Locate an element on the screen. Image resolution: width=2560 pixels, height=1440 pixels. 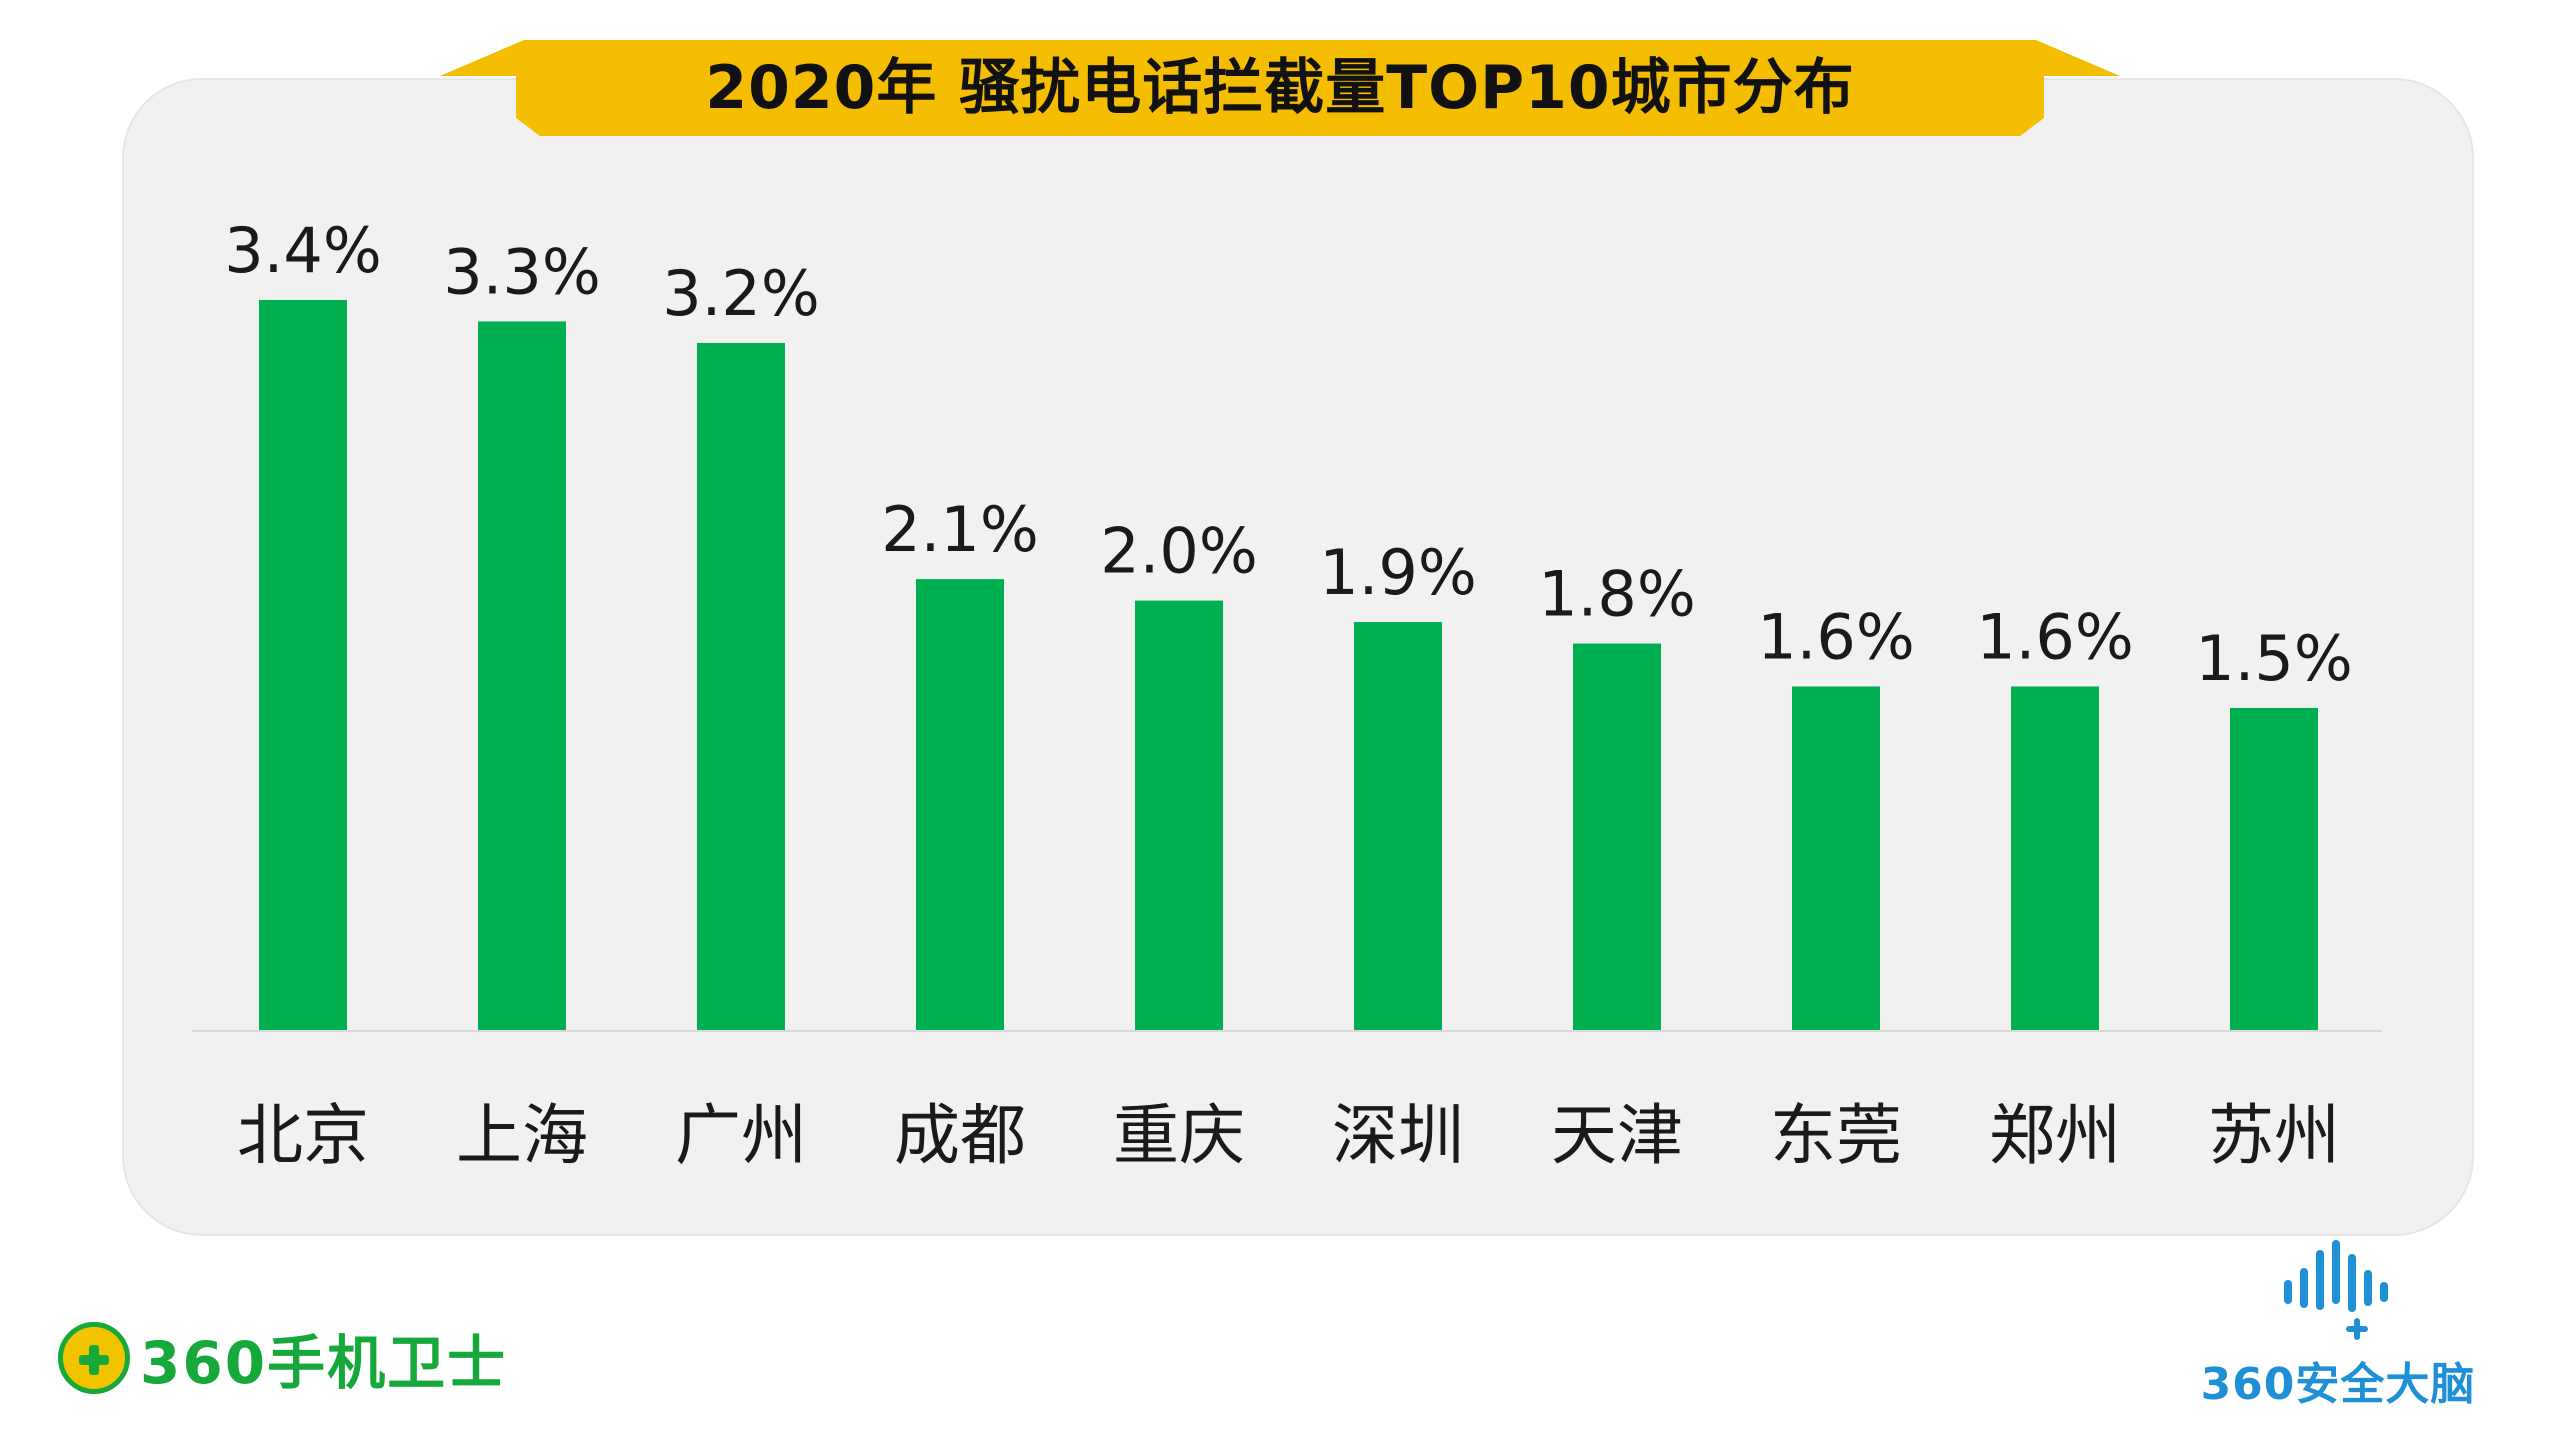
data-label-9: 1.6% is located at coordinates (2055, 636).